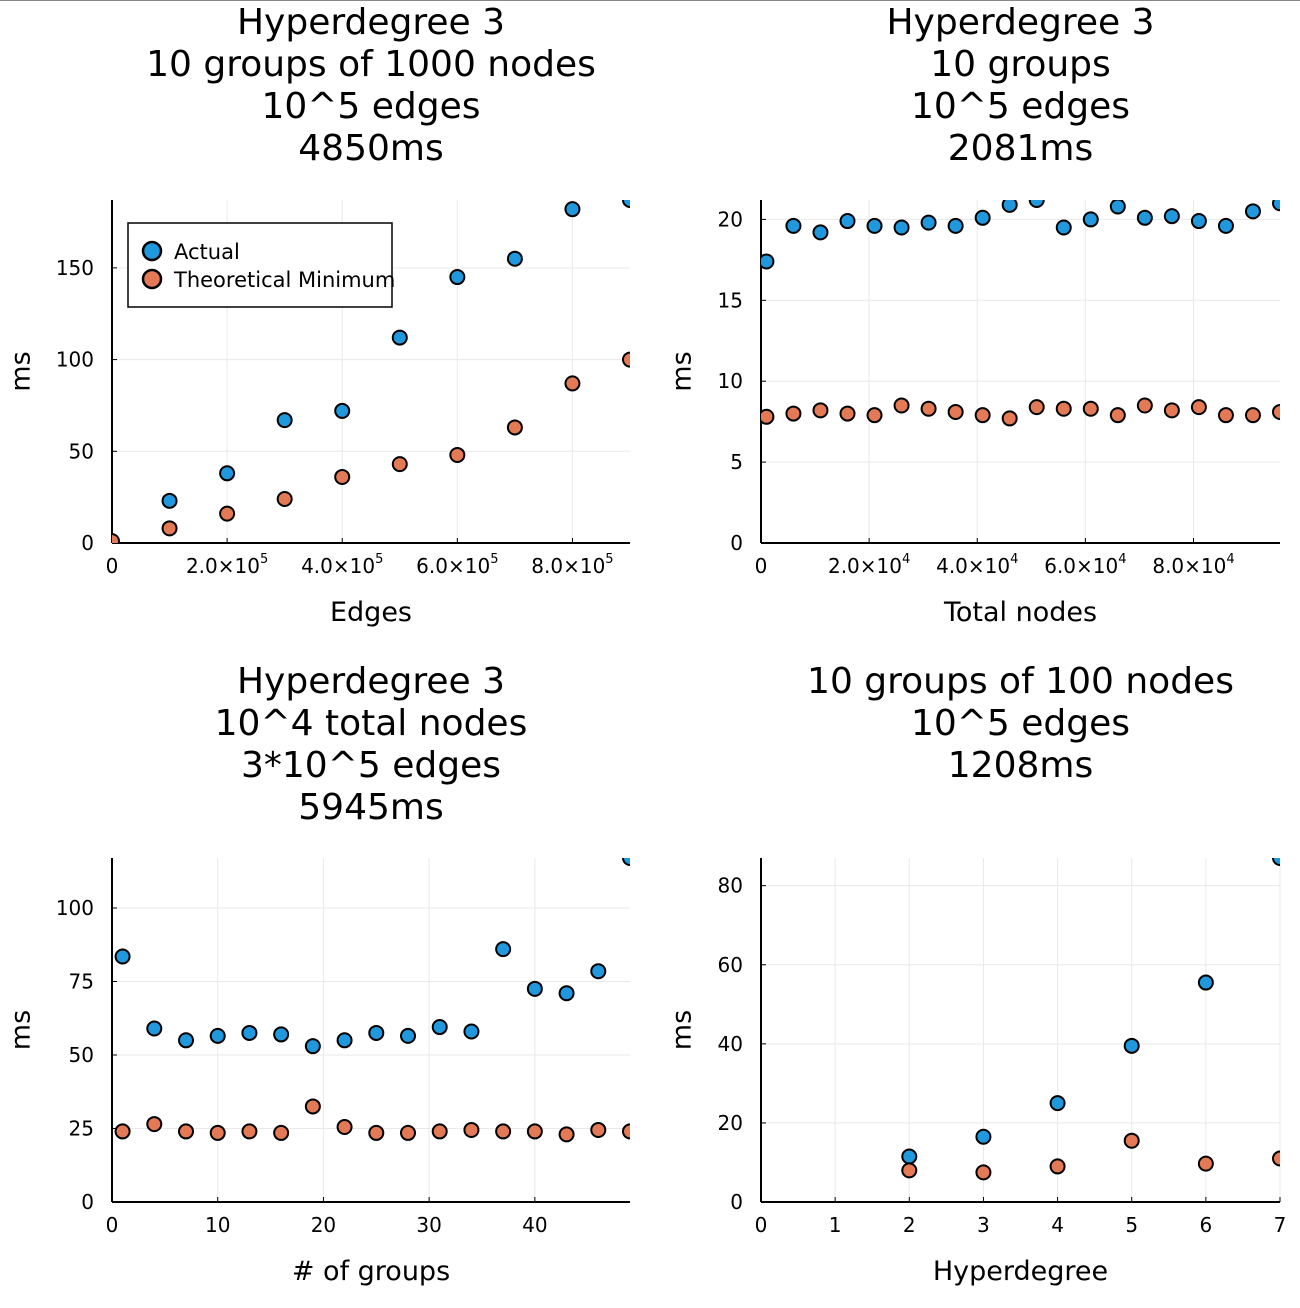 This screenshot has height=1308, width=1300. What do you see at coordinates (260, 265) in the screenshot?
I see `legend-box` at bounding box center [260, 265].